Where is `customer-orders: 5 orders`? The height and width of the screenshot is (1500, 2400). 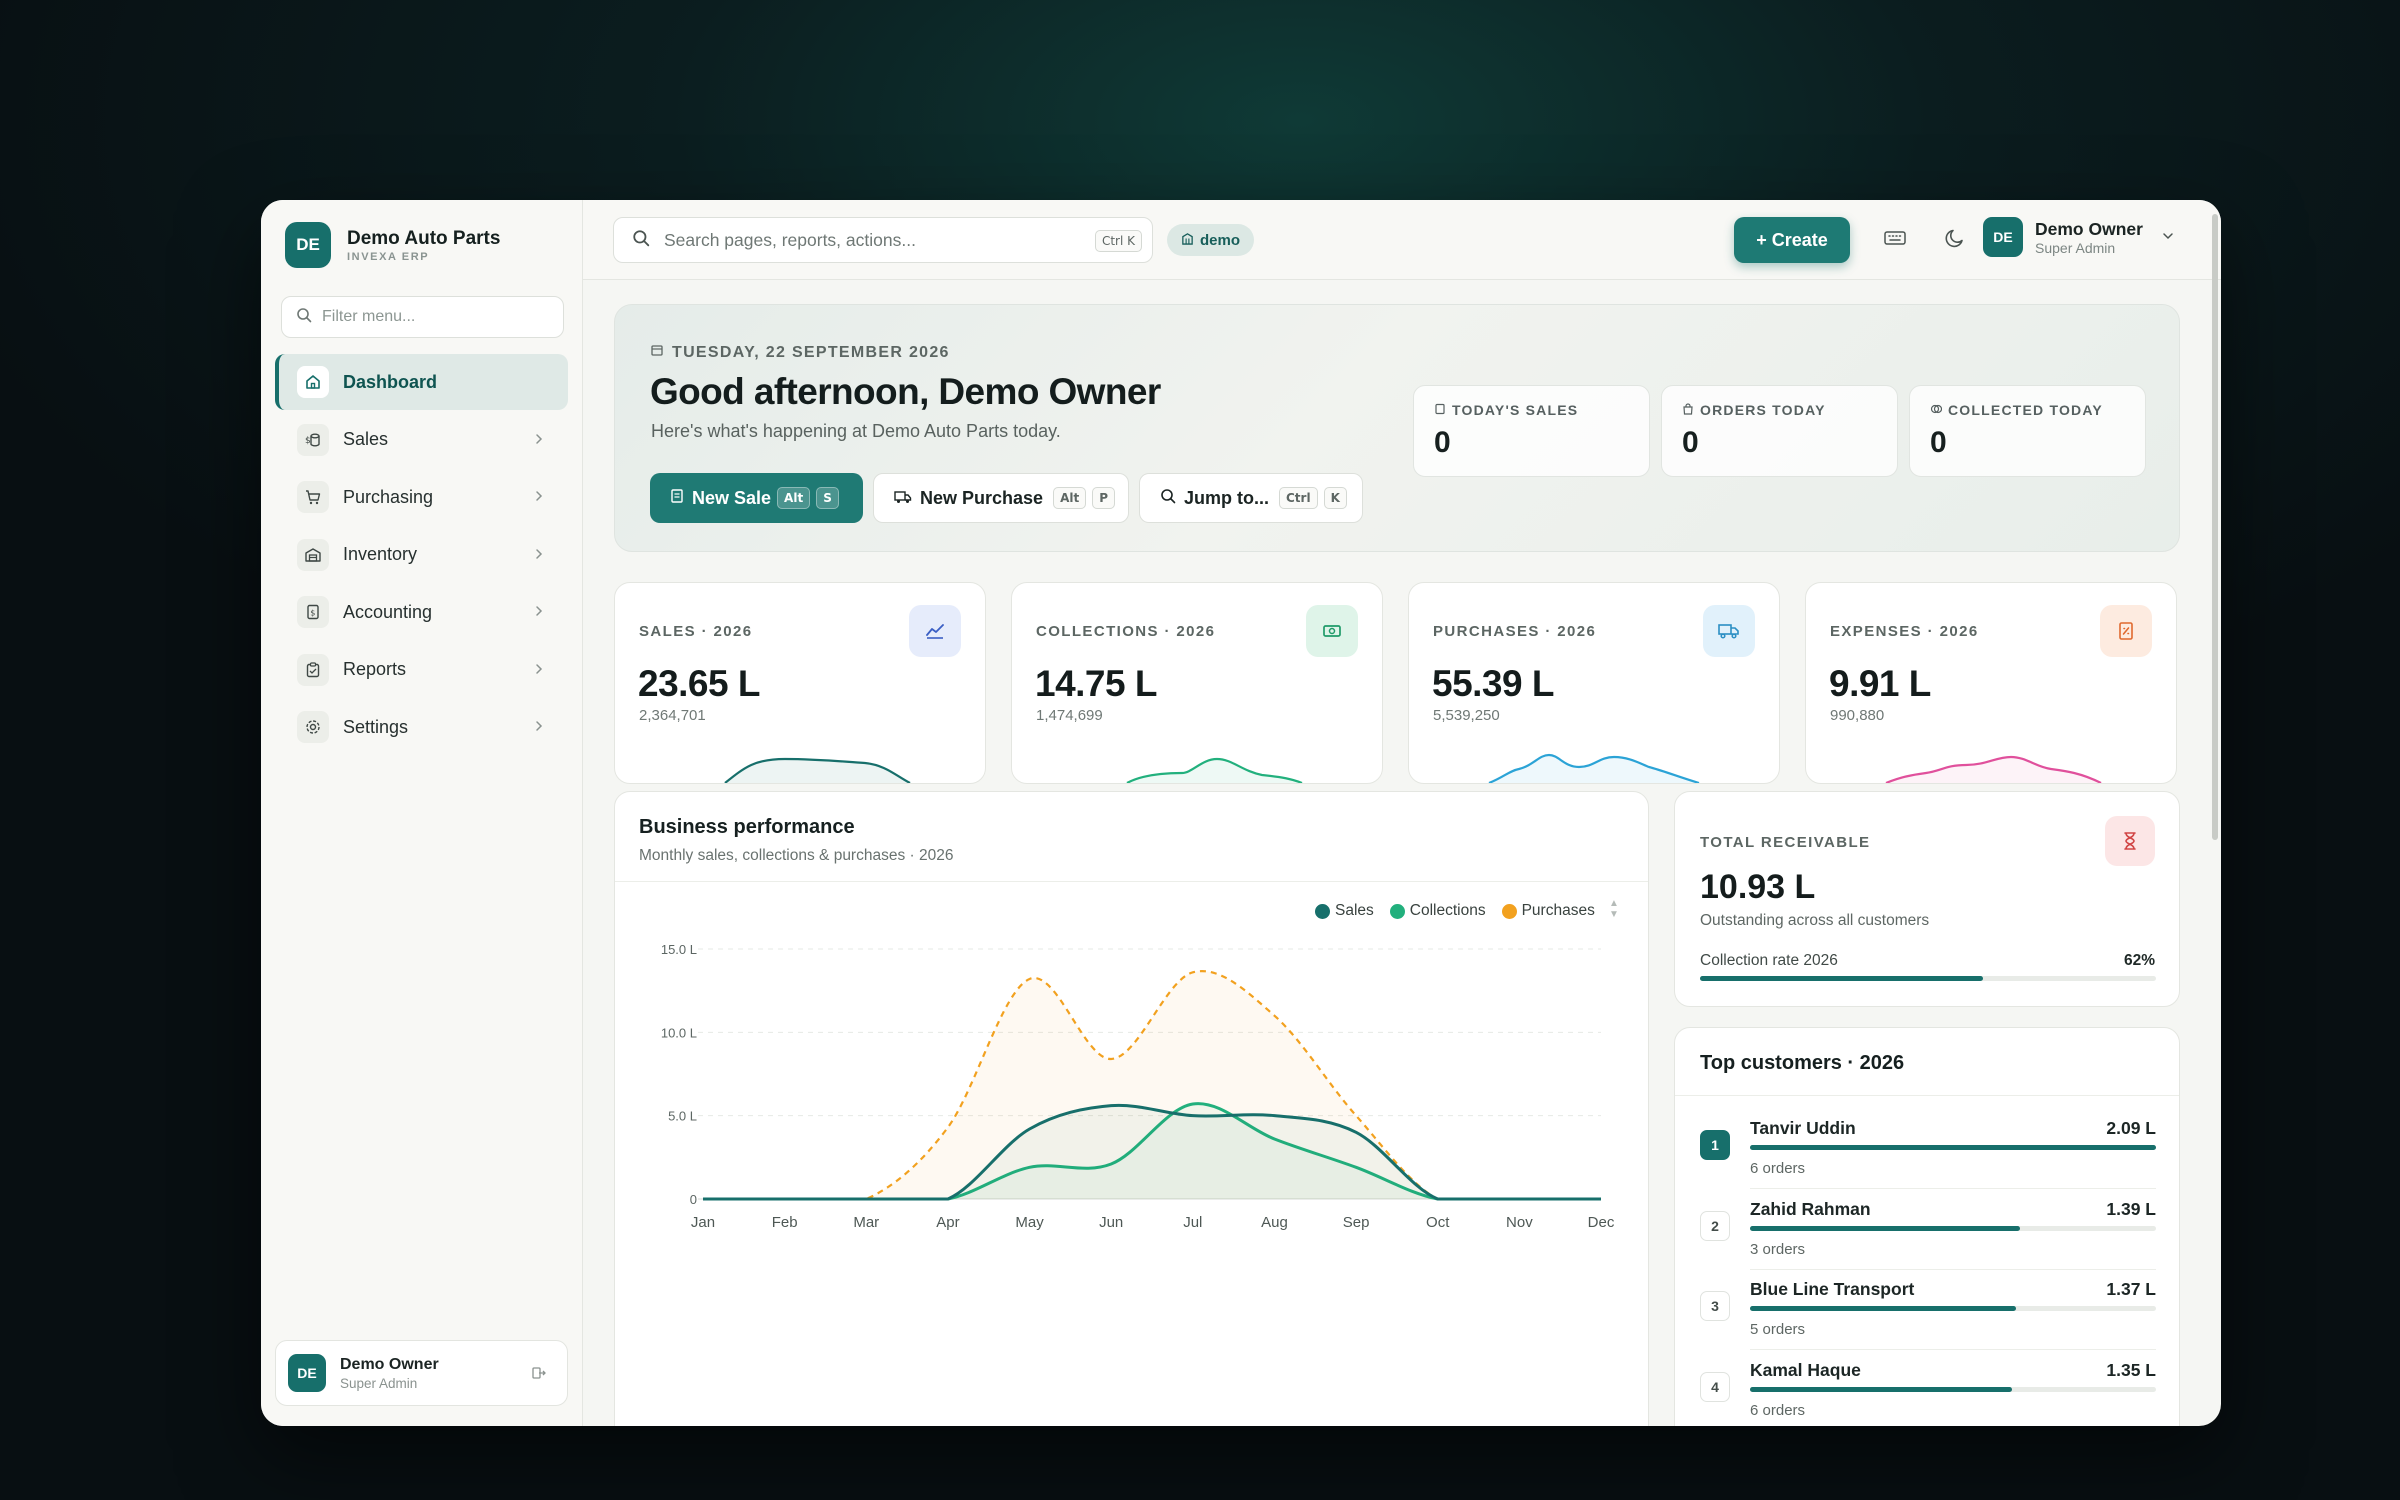
customer-orders: 5 orders is located at coordinates (1778, 1329).